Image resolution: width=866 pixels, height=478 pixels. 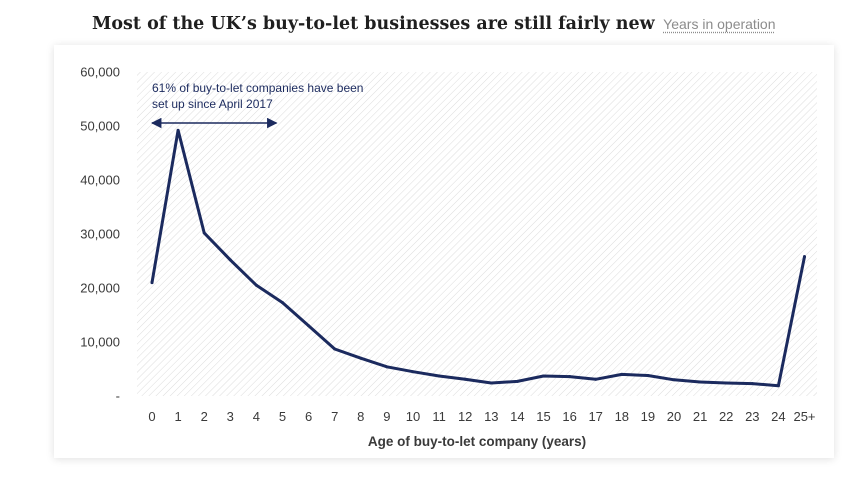 I want to click on x-tick-label: 7, so click(x=334, y=416).